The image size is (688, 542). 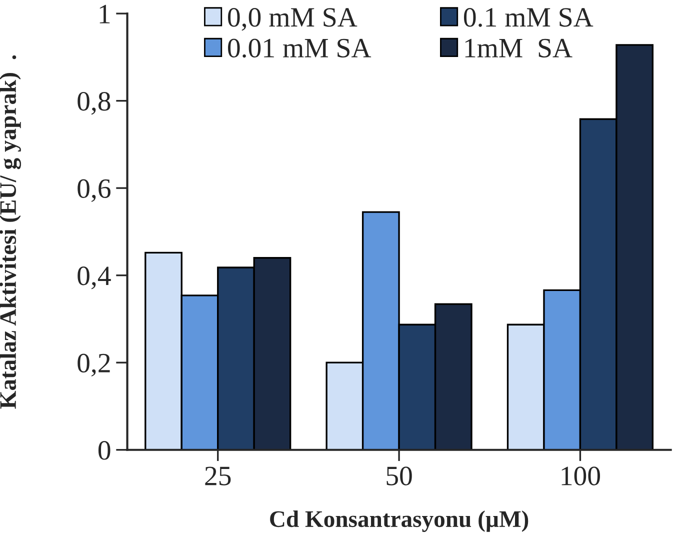 I want to click on y-tick-label: 0,4, so click(x=94, y=278).